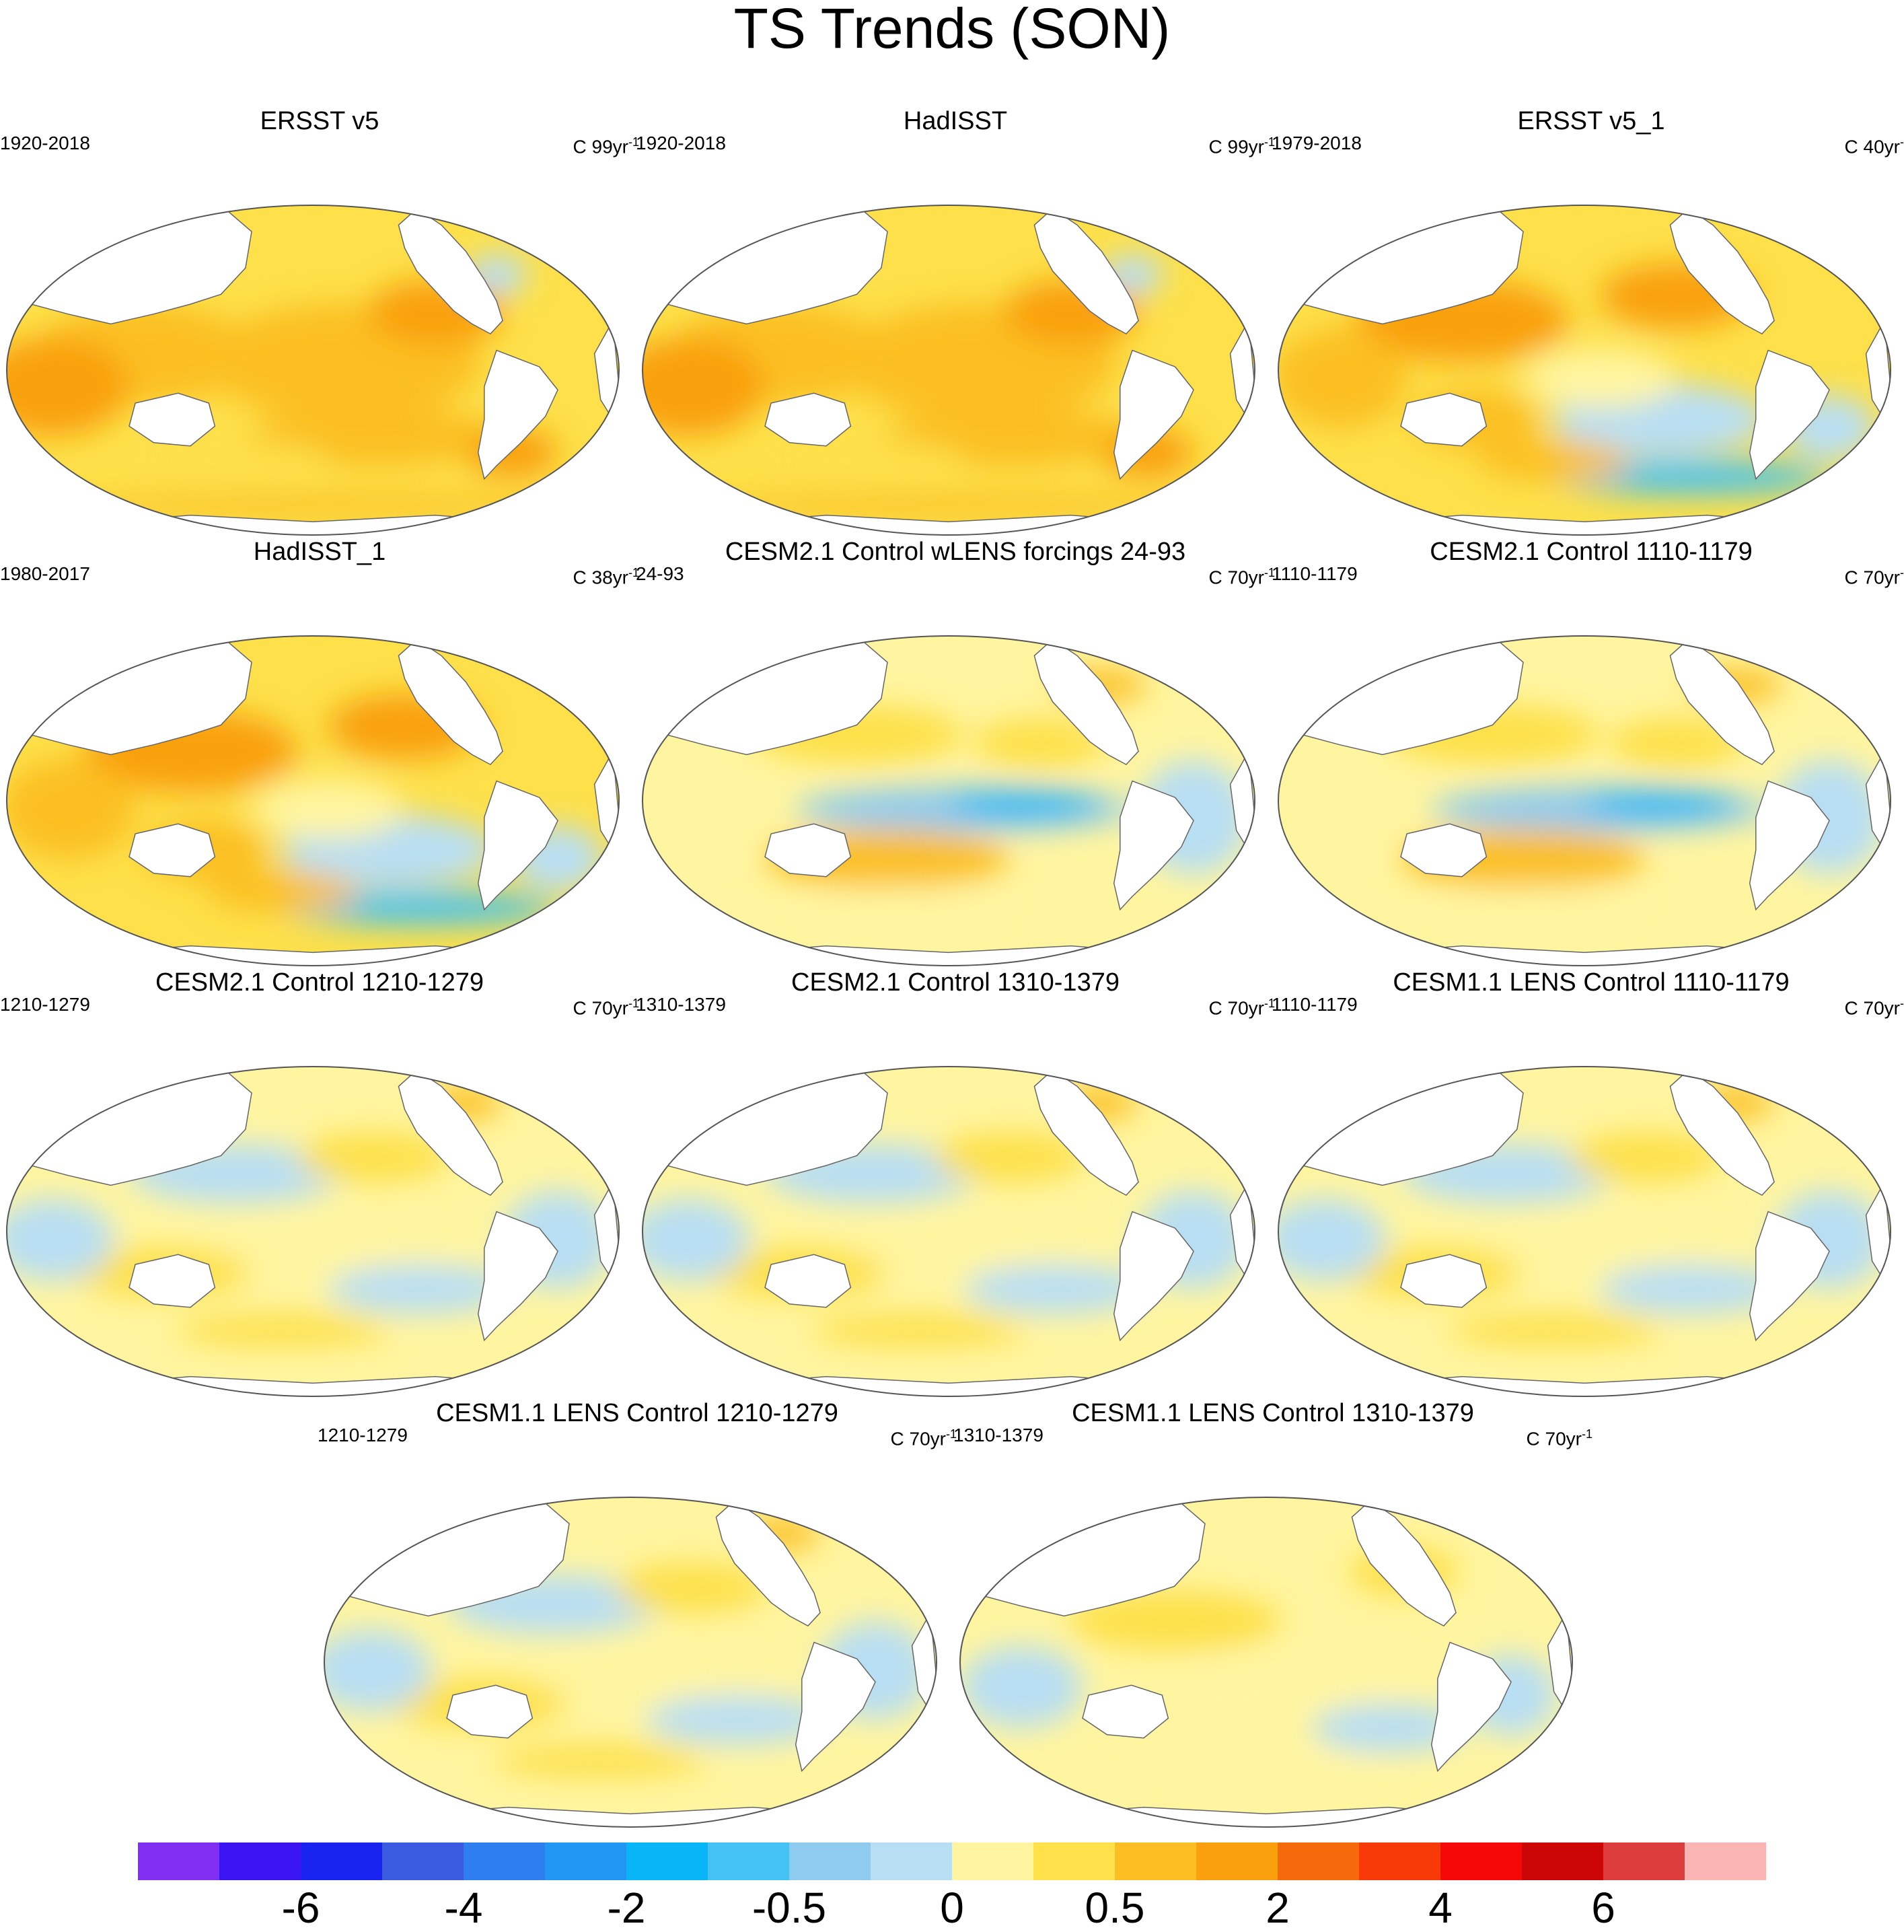 The width and height of the screenshot is (1904, 1932). What do you see at coordinates (952, 30) in the screenshot?
I see `figure-title: TS Trends (SON)` at bounding box center [952, 30].